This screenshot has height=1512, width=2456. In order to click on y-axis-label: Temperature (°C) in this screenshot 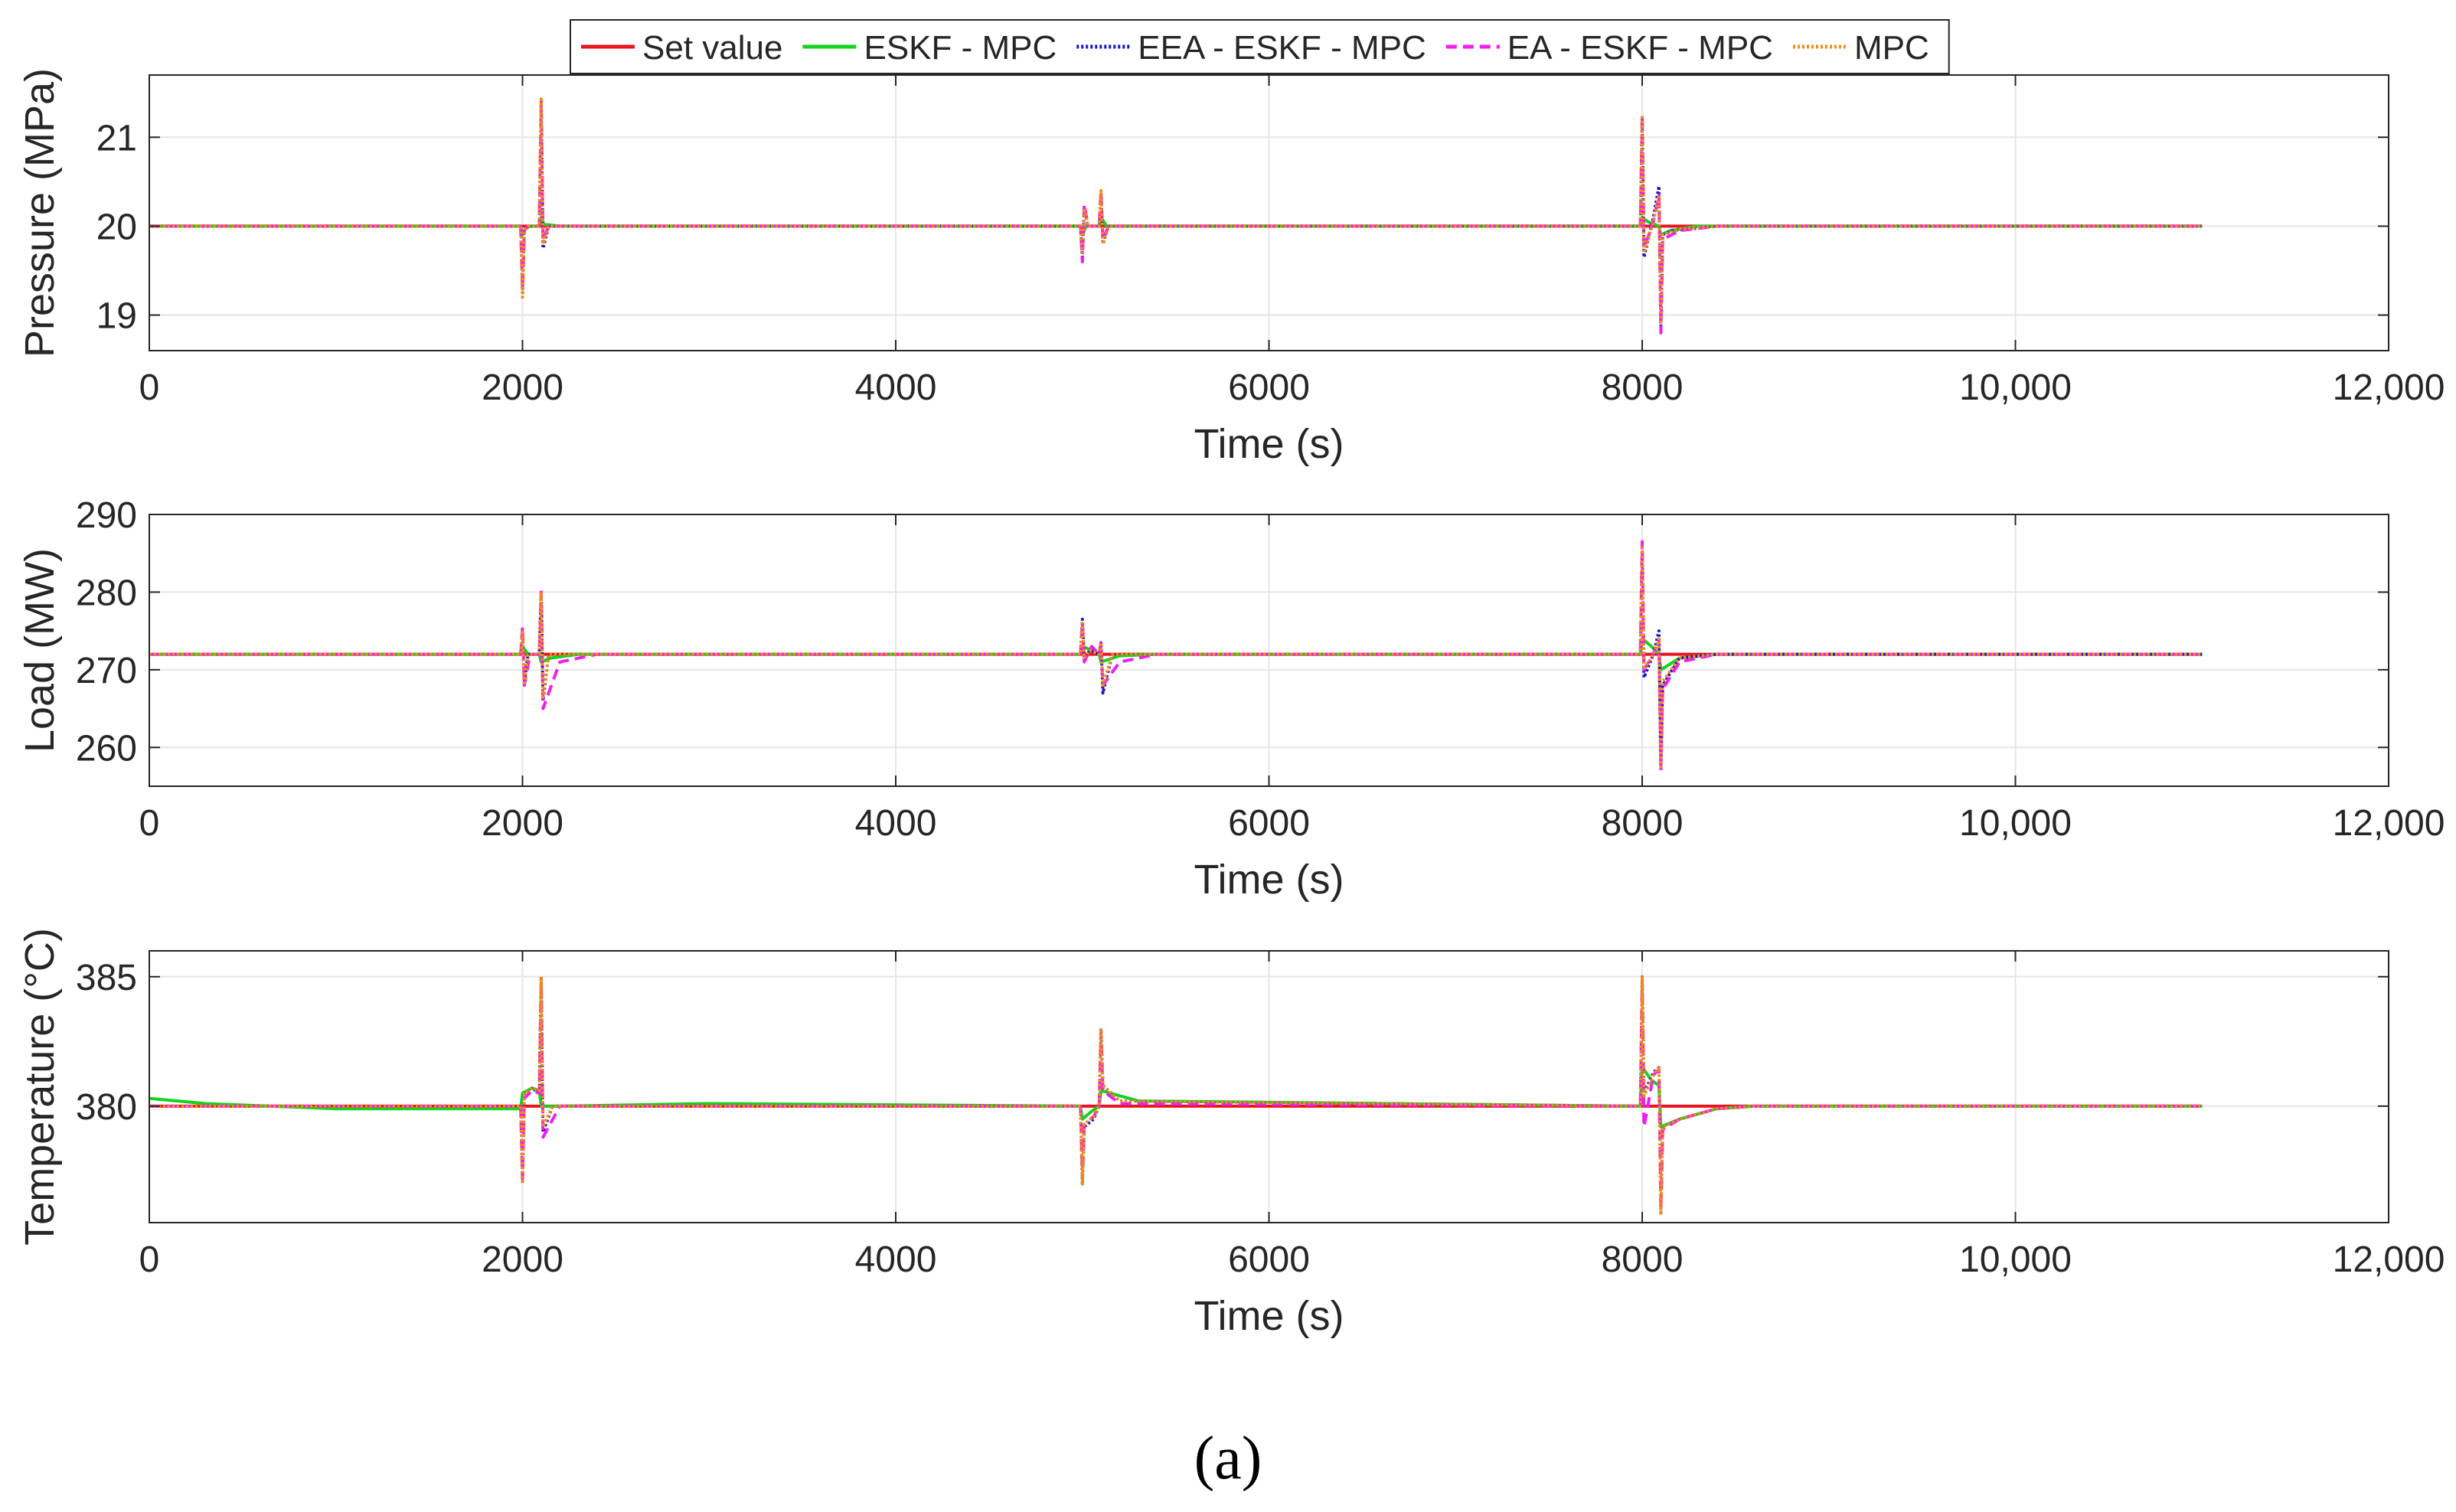, I will do `click(40, 1087)`.